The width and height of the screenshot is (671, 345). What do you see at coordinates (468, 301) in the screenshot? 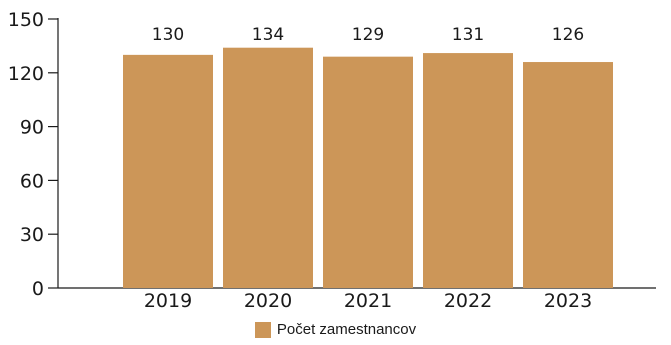
I see `x-tick-label: 2022` at bounding box center [468, 301].